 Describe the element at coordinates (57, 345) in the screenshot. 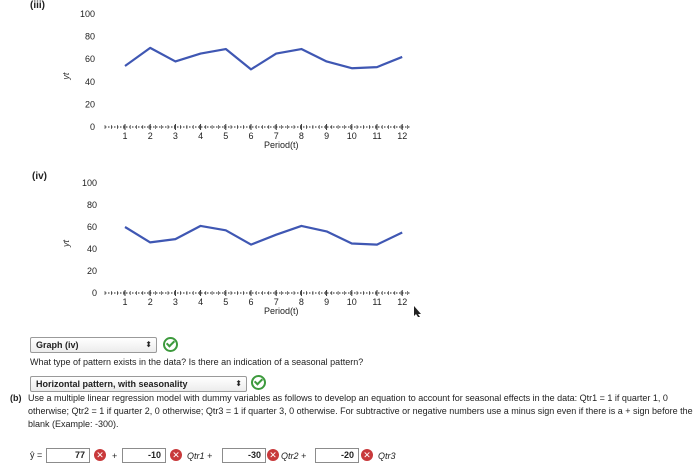

I see `graph-select-value: Graph (iv)` at that location.